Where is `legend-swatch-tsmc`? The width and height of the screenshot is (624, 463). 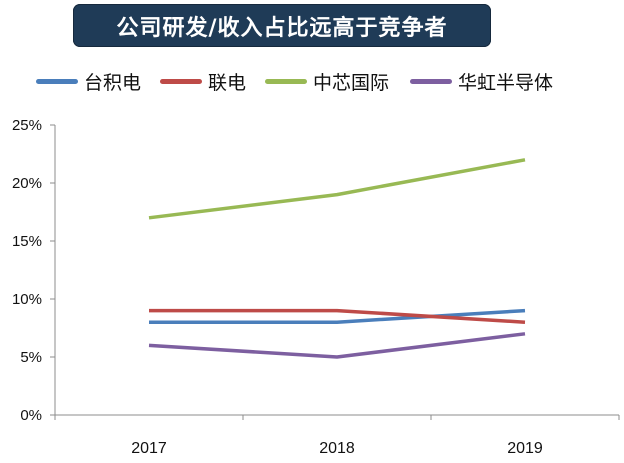 legend-swatch-tsmc is located at coordinates (57, 81).